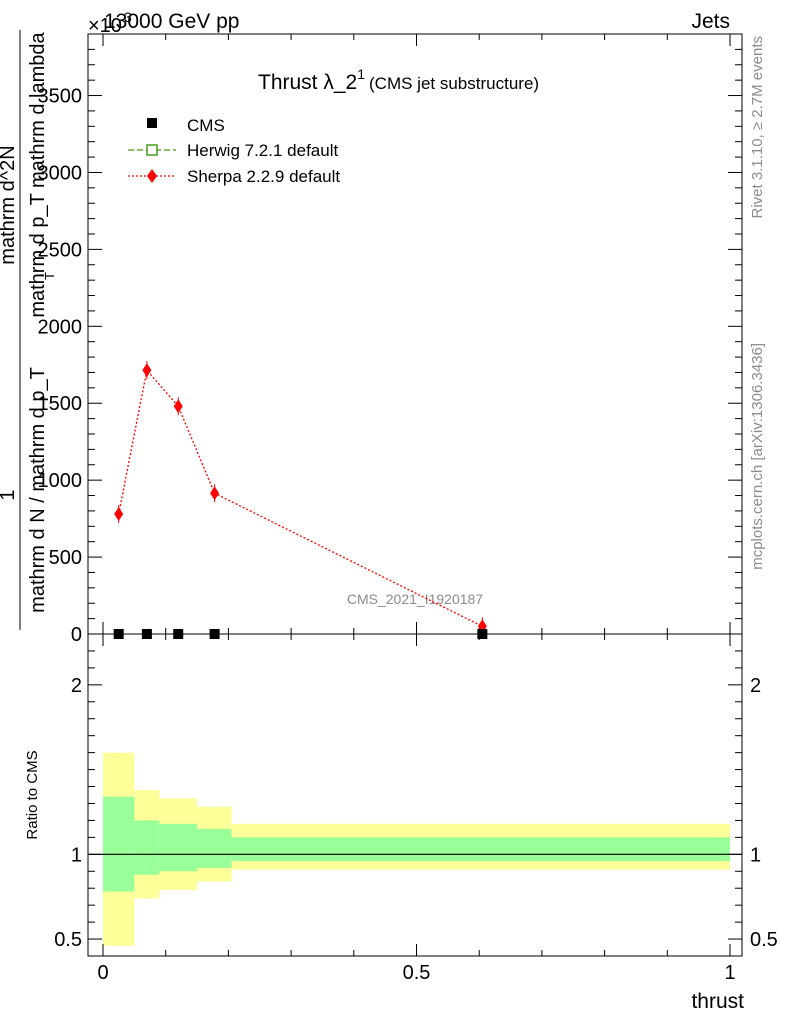 The width and height of the screenshot is (786, 1024). I want to click on title-main: Thrust λ_2, so click(307, 82).